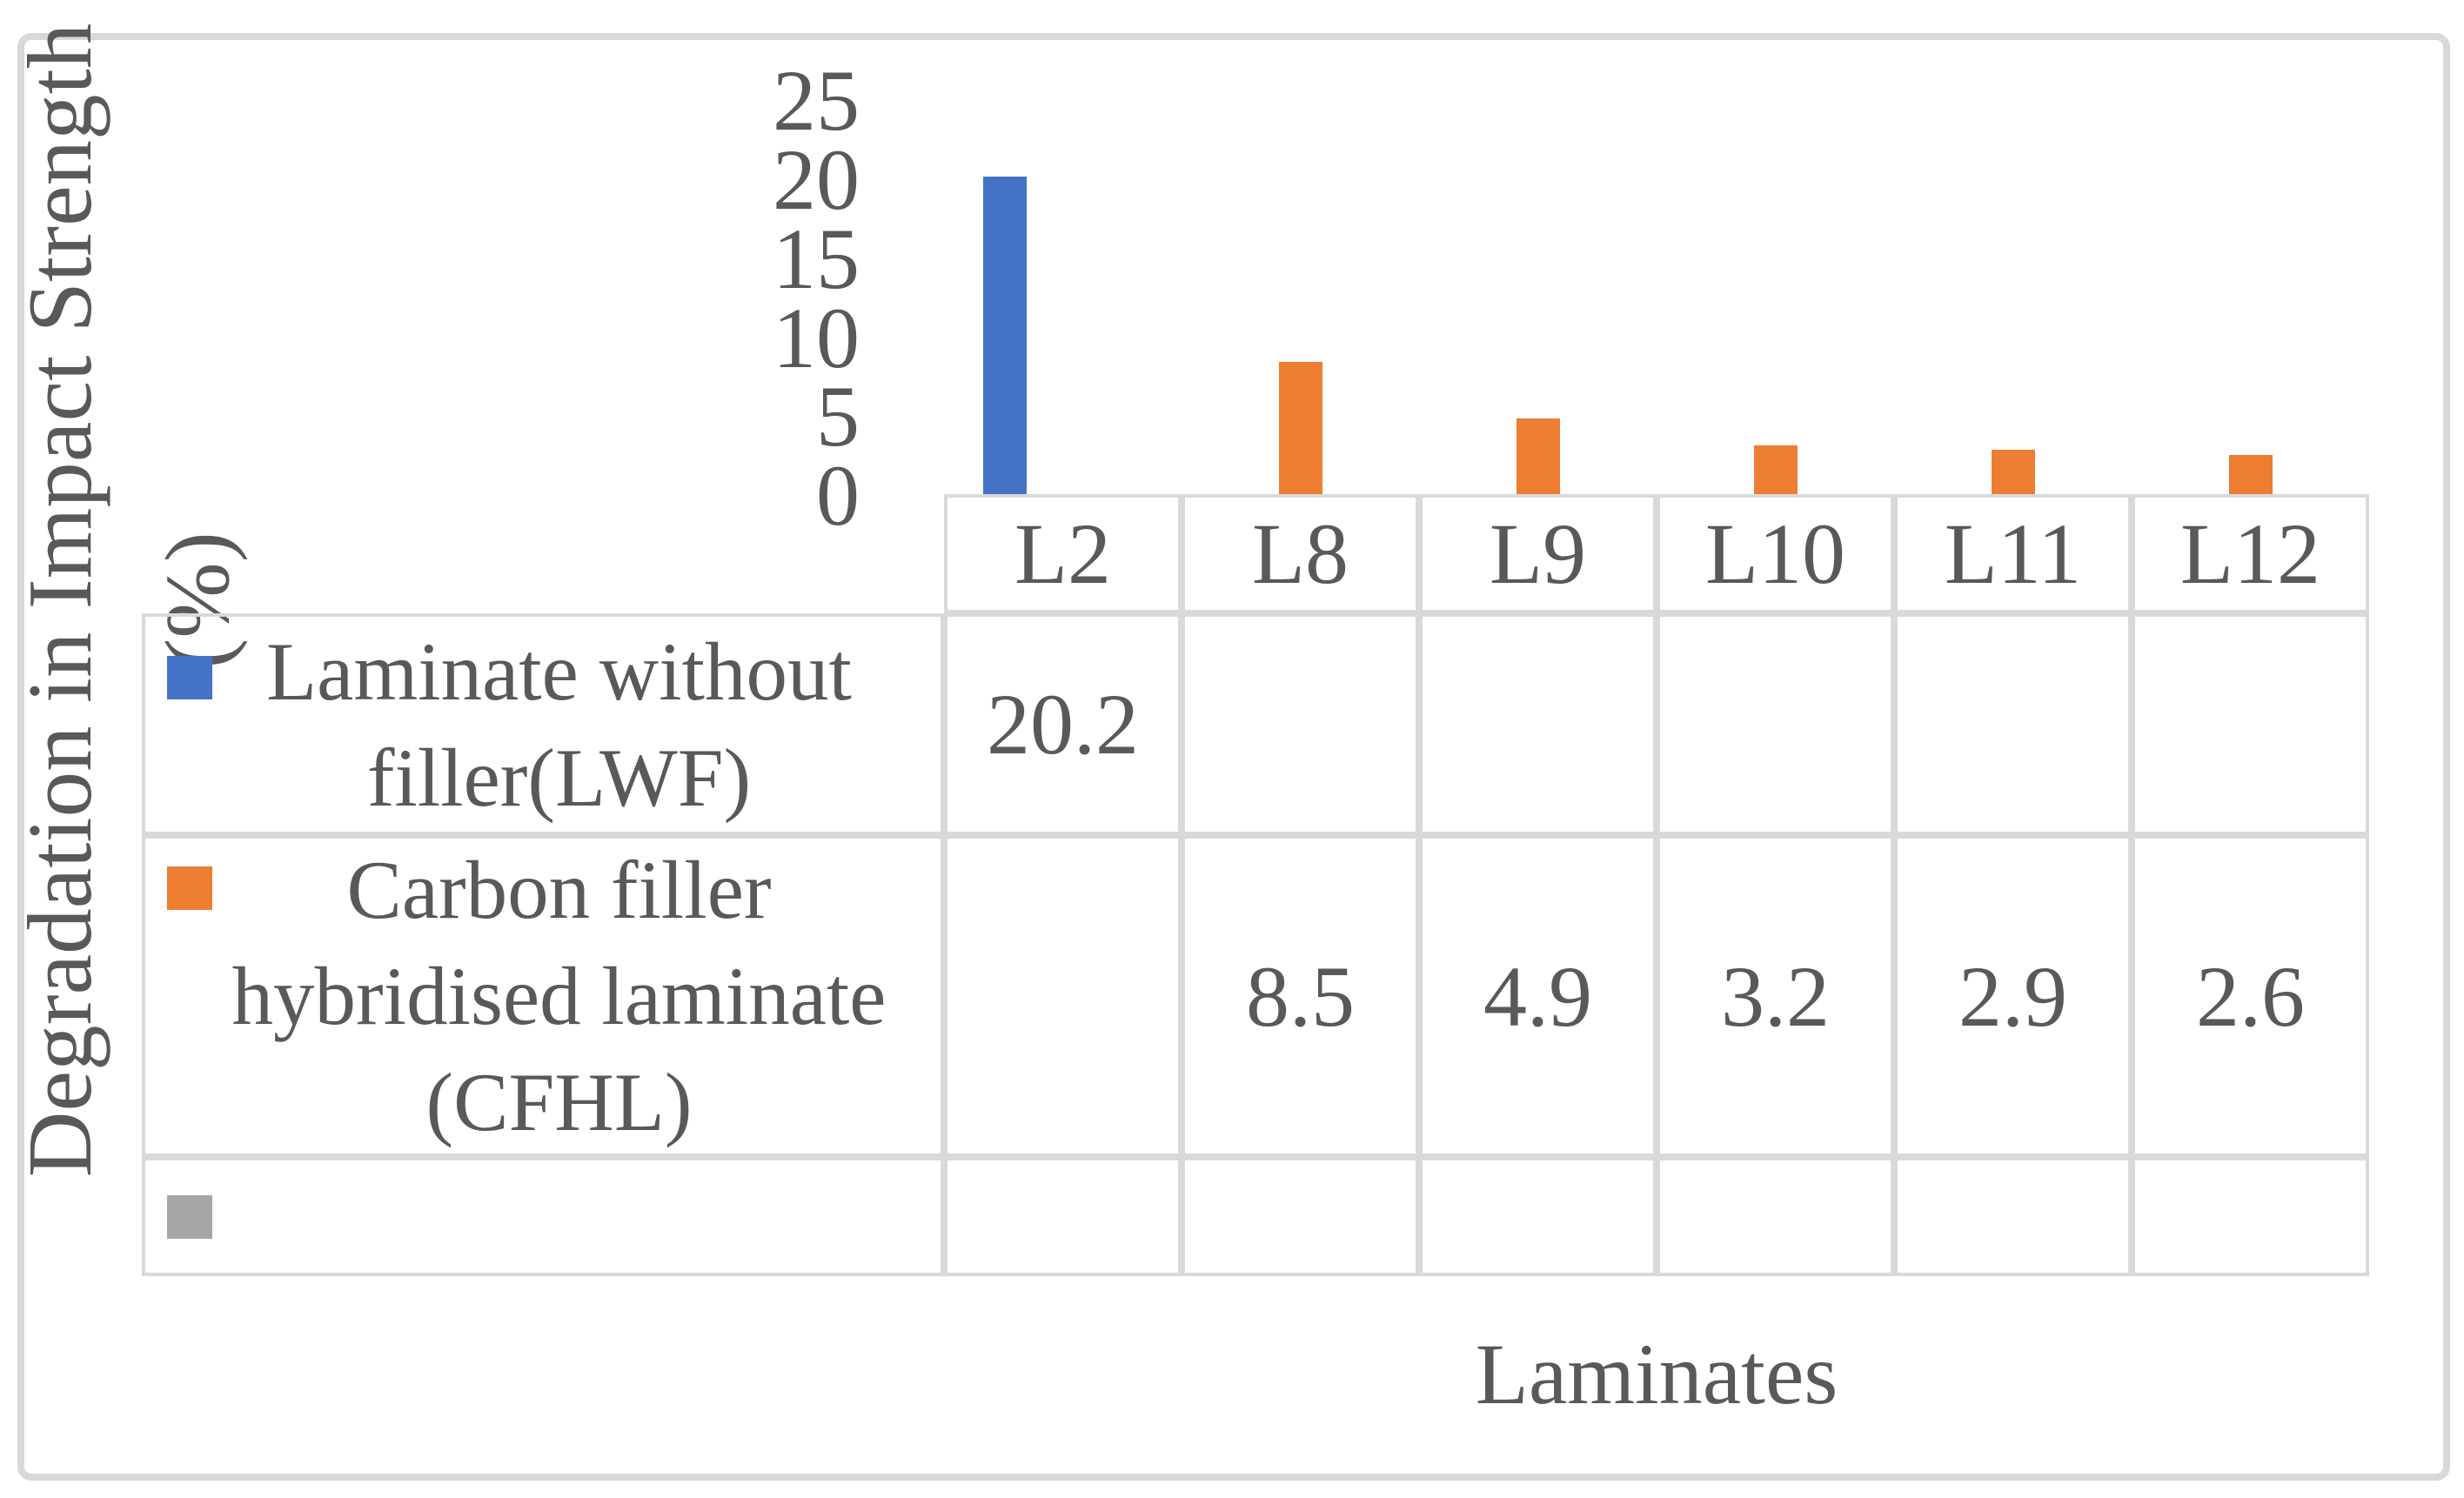 The height and width of the screenshot is (1498, 2464). I want to click on value-cell-l2-series2, so click(1063, 996).